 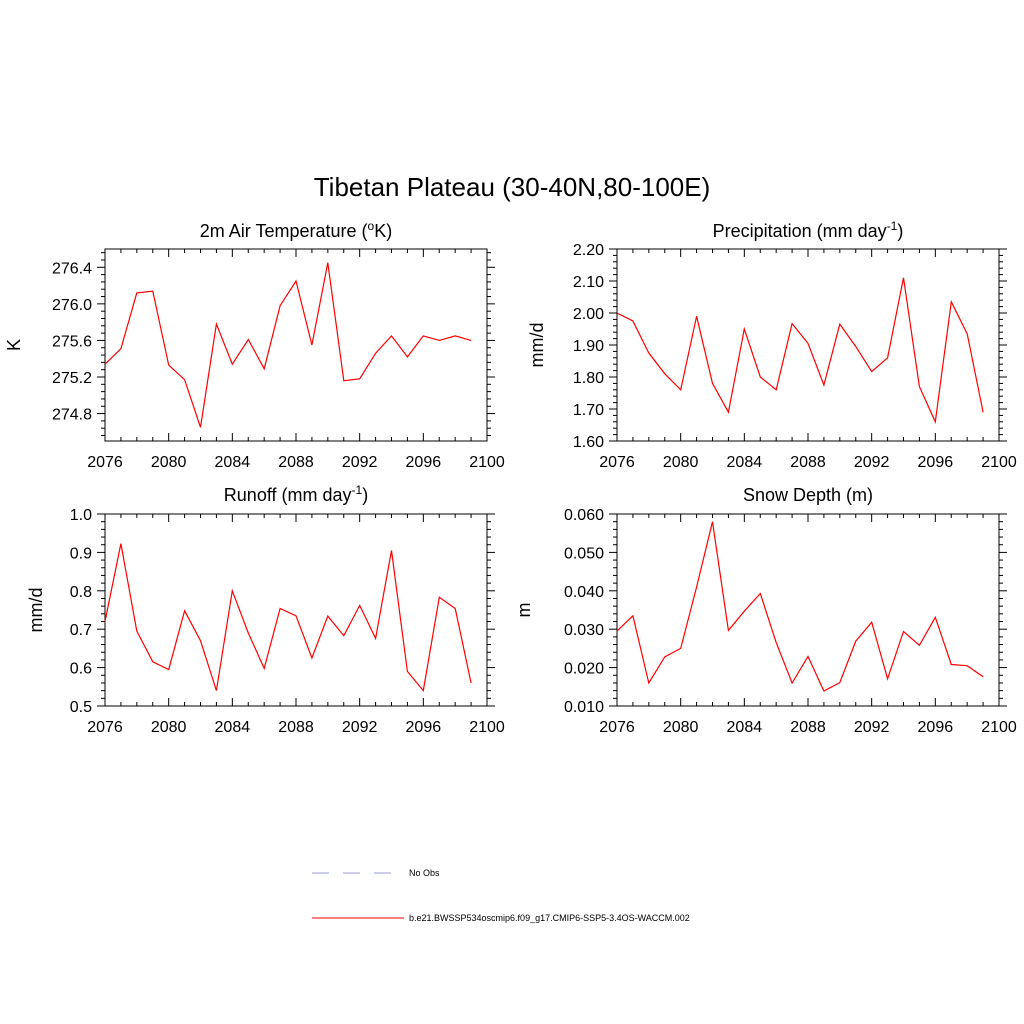 What do you see at coordinates (584, 630) in the screenshot?
I see `y-tick-label: 0.030` at bounding box center [584, 630].